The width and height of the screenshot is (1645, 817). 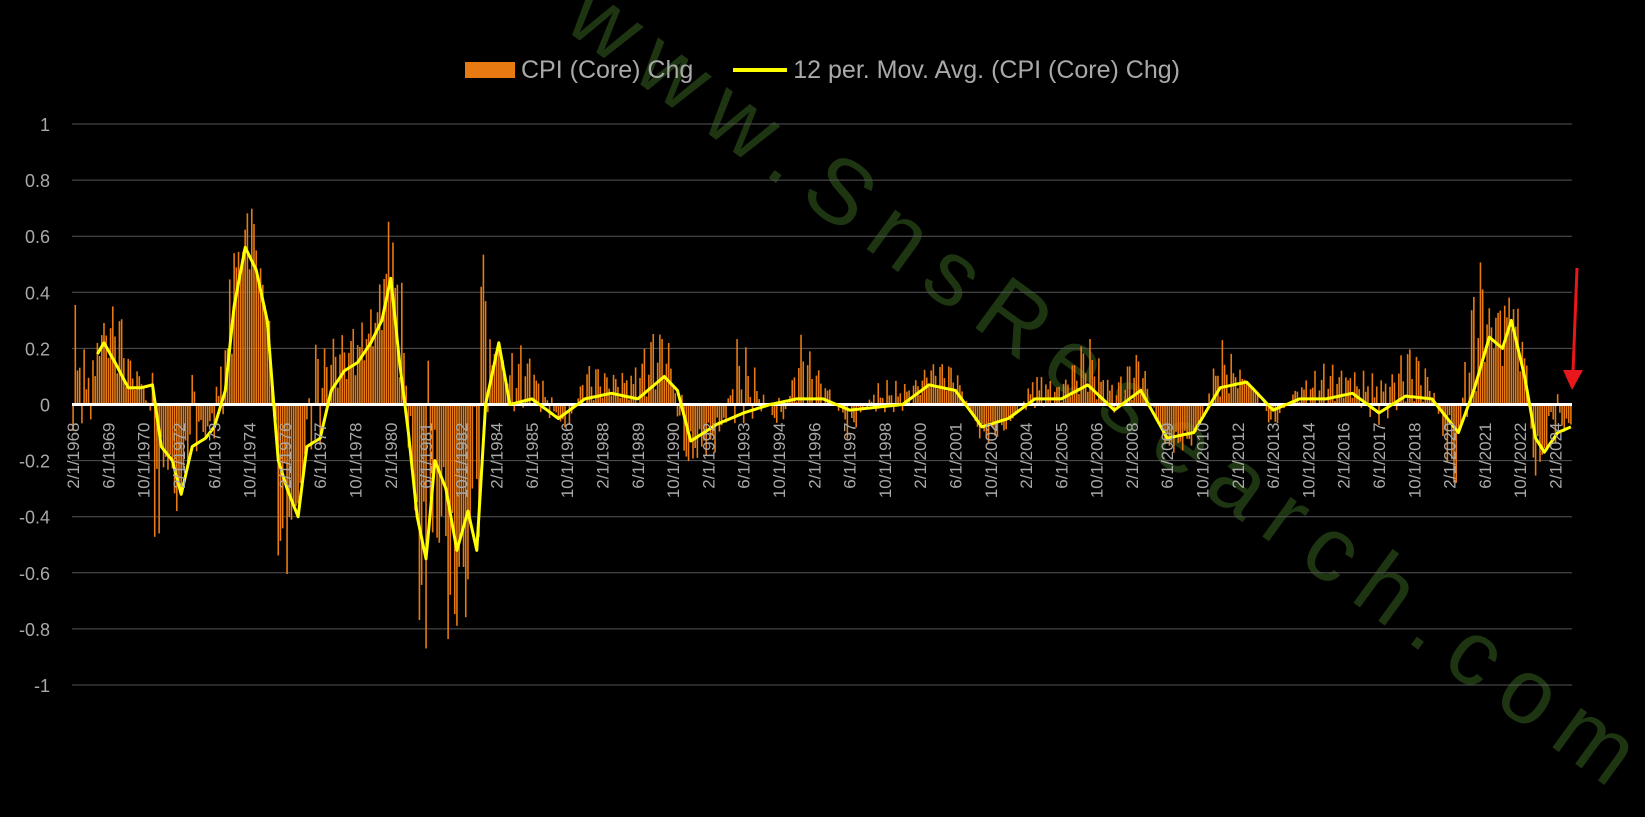 What do you see at coordinates (1573, 380) in the screenshot?
I see `arrow-head-icon` at bounding box center [1573, 380].